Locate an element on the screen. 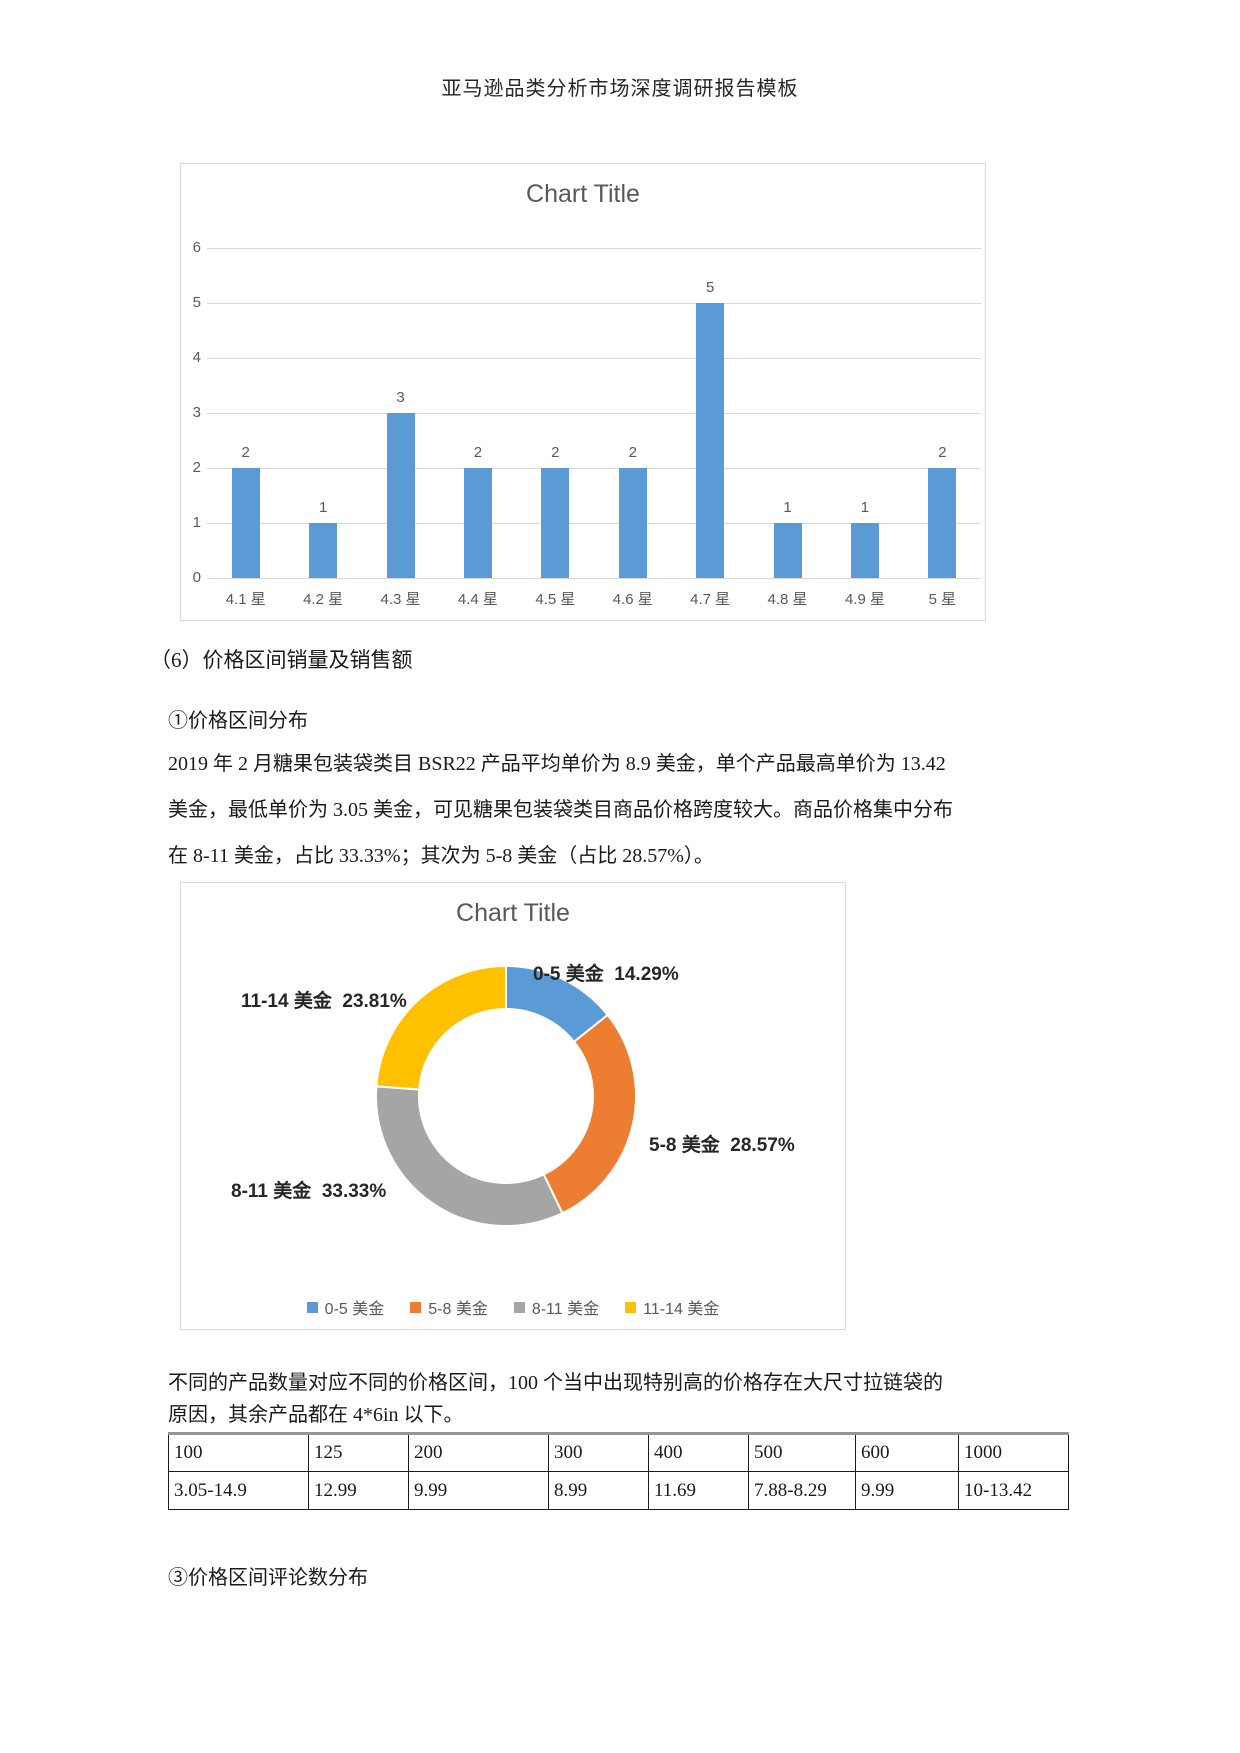 The height and width of the screenshot is (1753, 1240). table-cell: 10-13.42 is located at coordinates (1013, 1490).